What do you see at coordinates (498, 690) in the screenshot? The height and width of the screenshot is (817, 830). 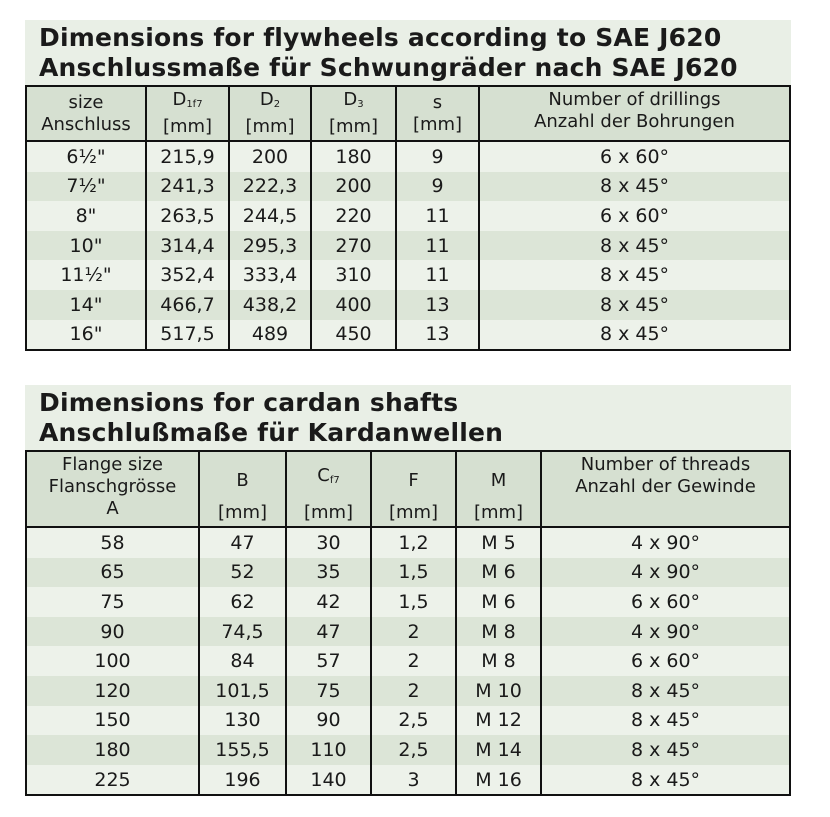 I see `table-cell: M 10` at bounding box center [498, 690].